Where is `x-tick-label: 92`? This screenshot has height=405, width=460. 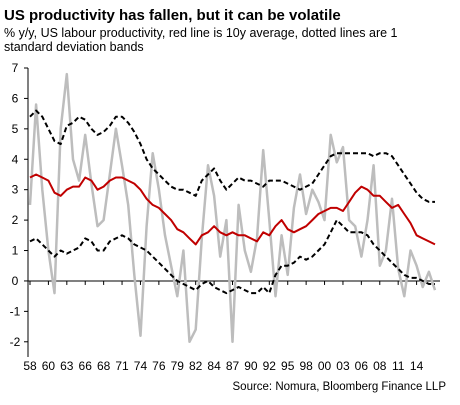 x-tick-label: 92 is located at coordinates (270, 366).